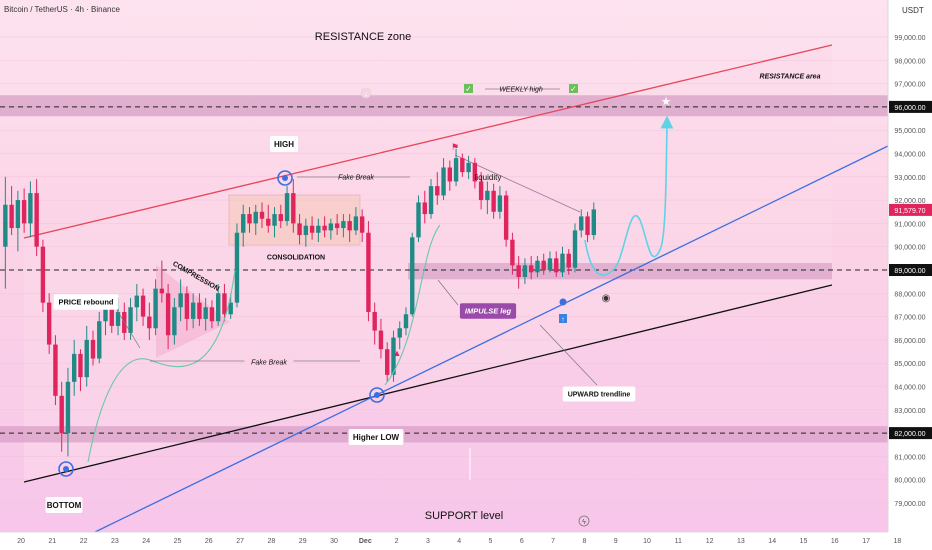 The width and height of the screenshot is (932, 550). I want to click on lightning-icon, so click(584, 521).